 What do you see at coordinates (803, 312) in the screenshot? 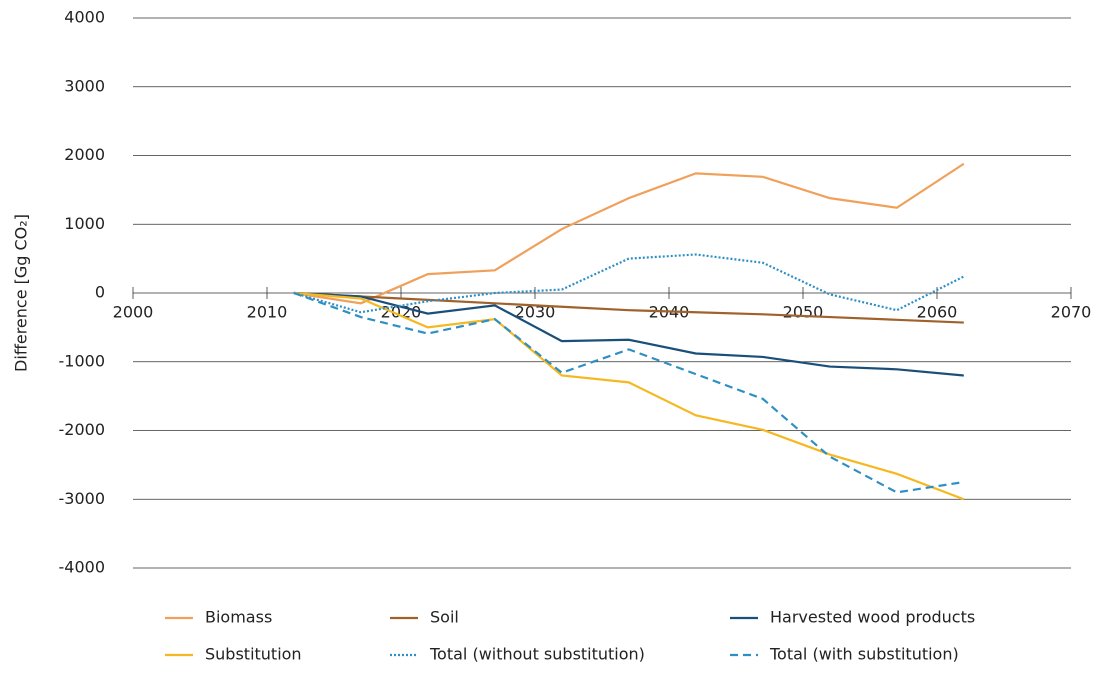
I see `x-tick-label: 2050` at bounding box center [803, 312].